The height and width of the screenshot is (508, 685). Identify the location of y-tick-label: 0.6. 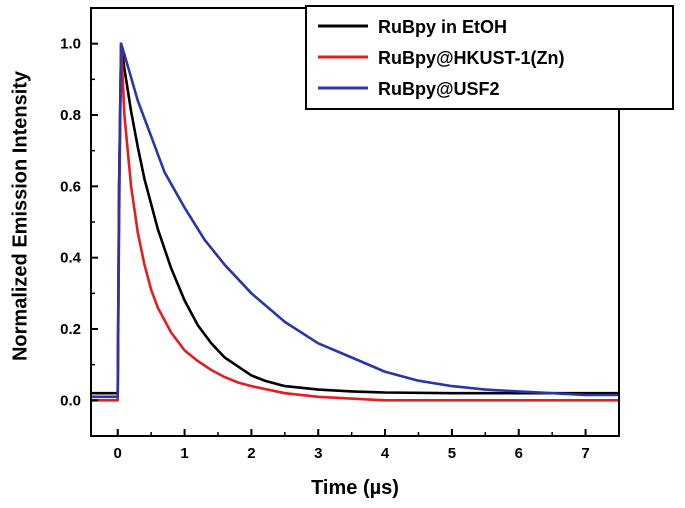
(70, 186).